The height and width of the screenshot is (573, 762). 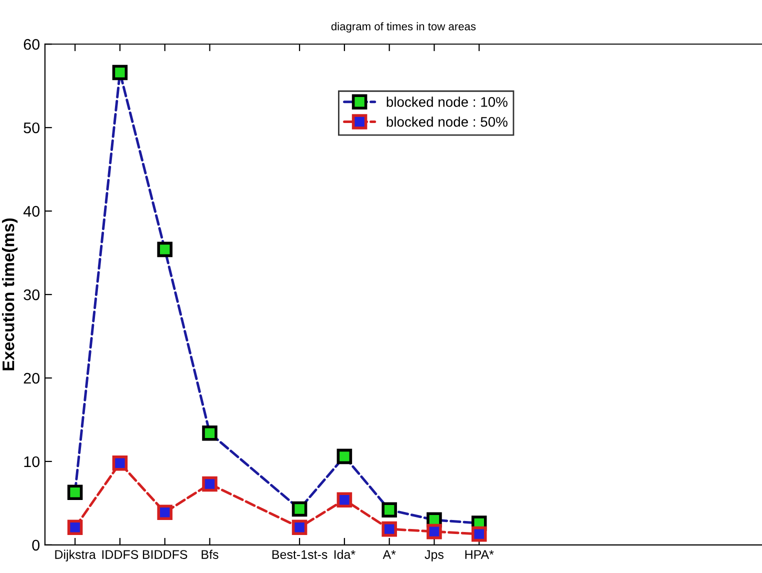 I want to click on chart-title: diagram of times in tow areas, so click(x=403, y=27).